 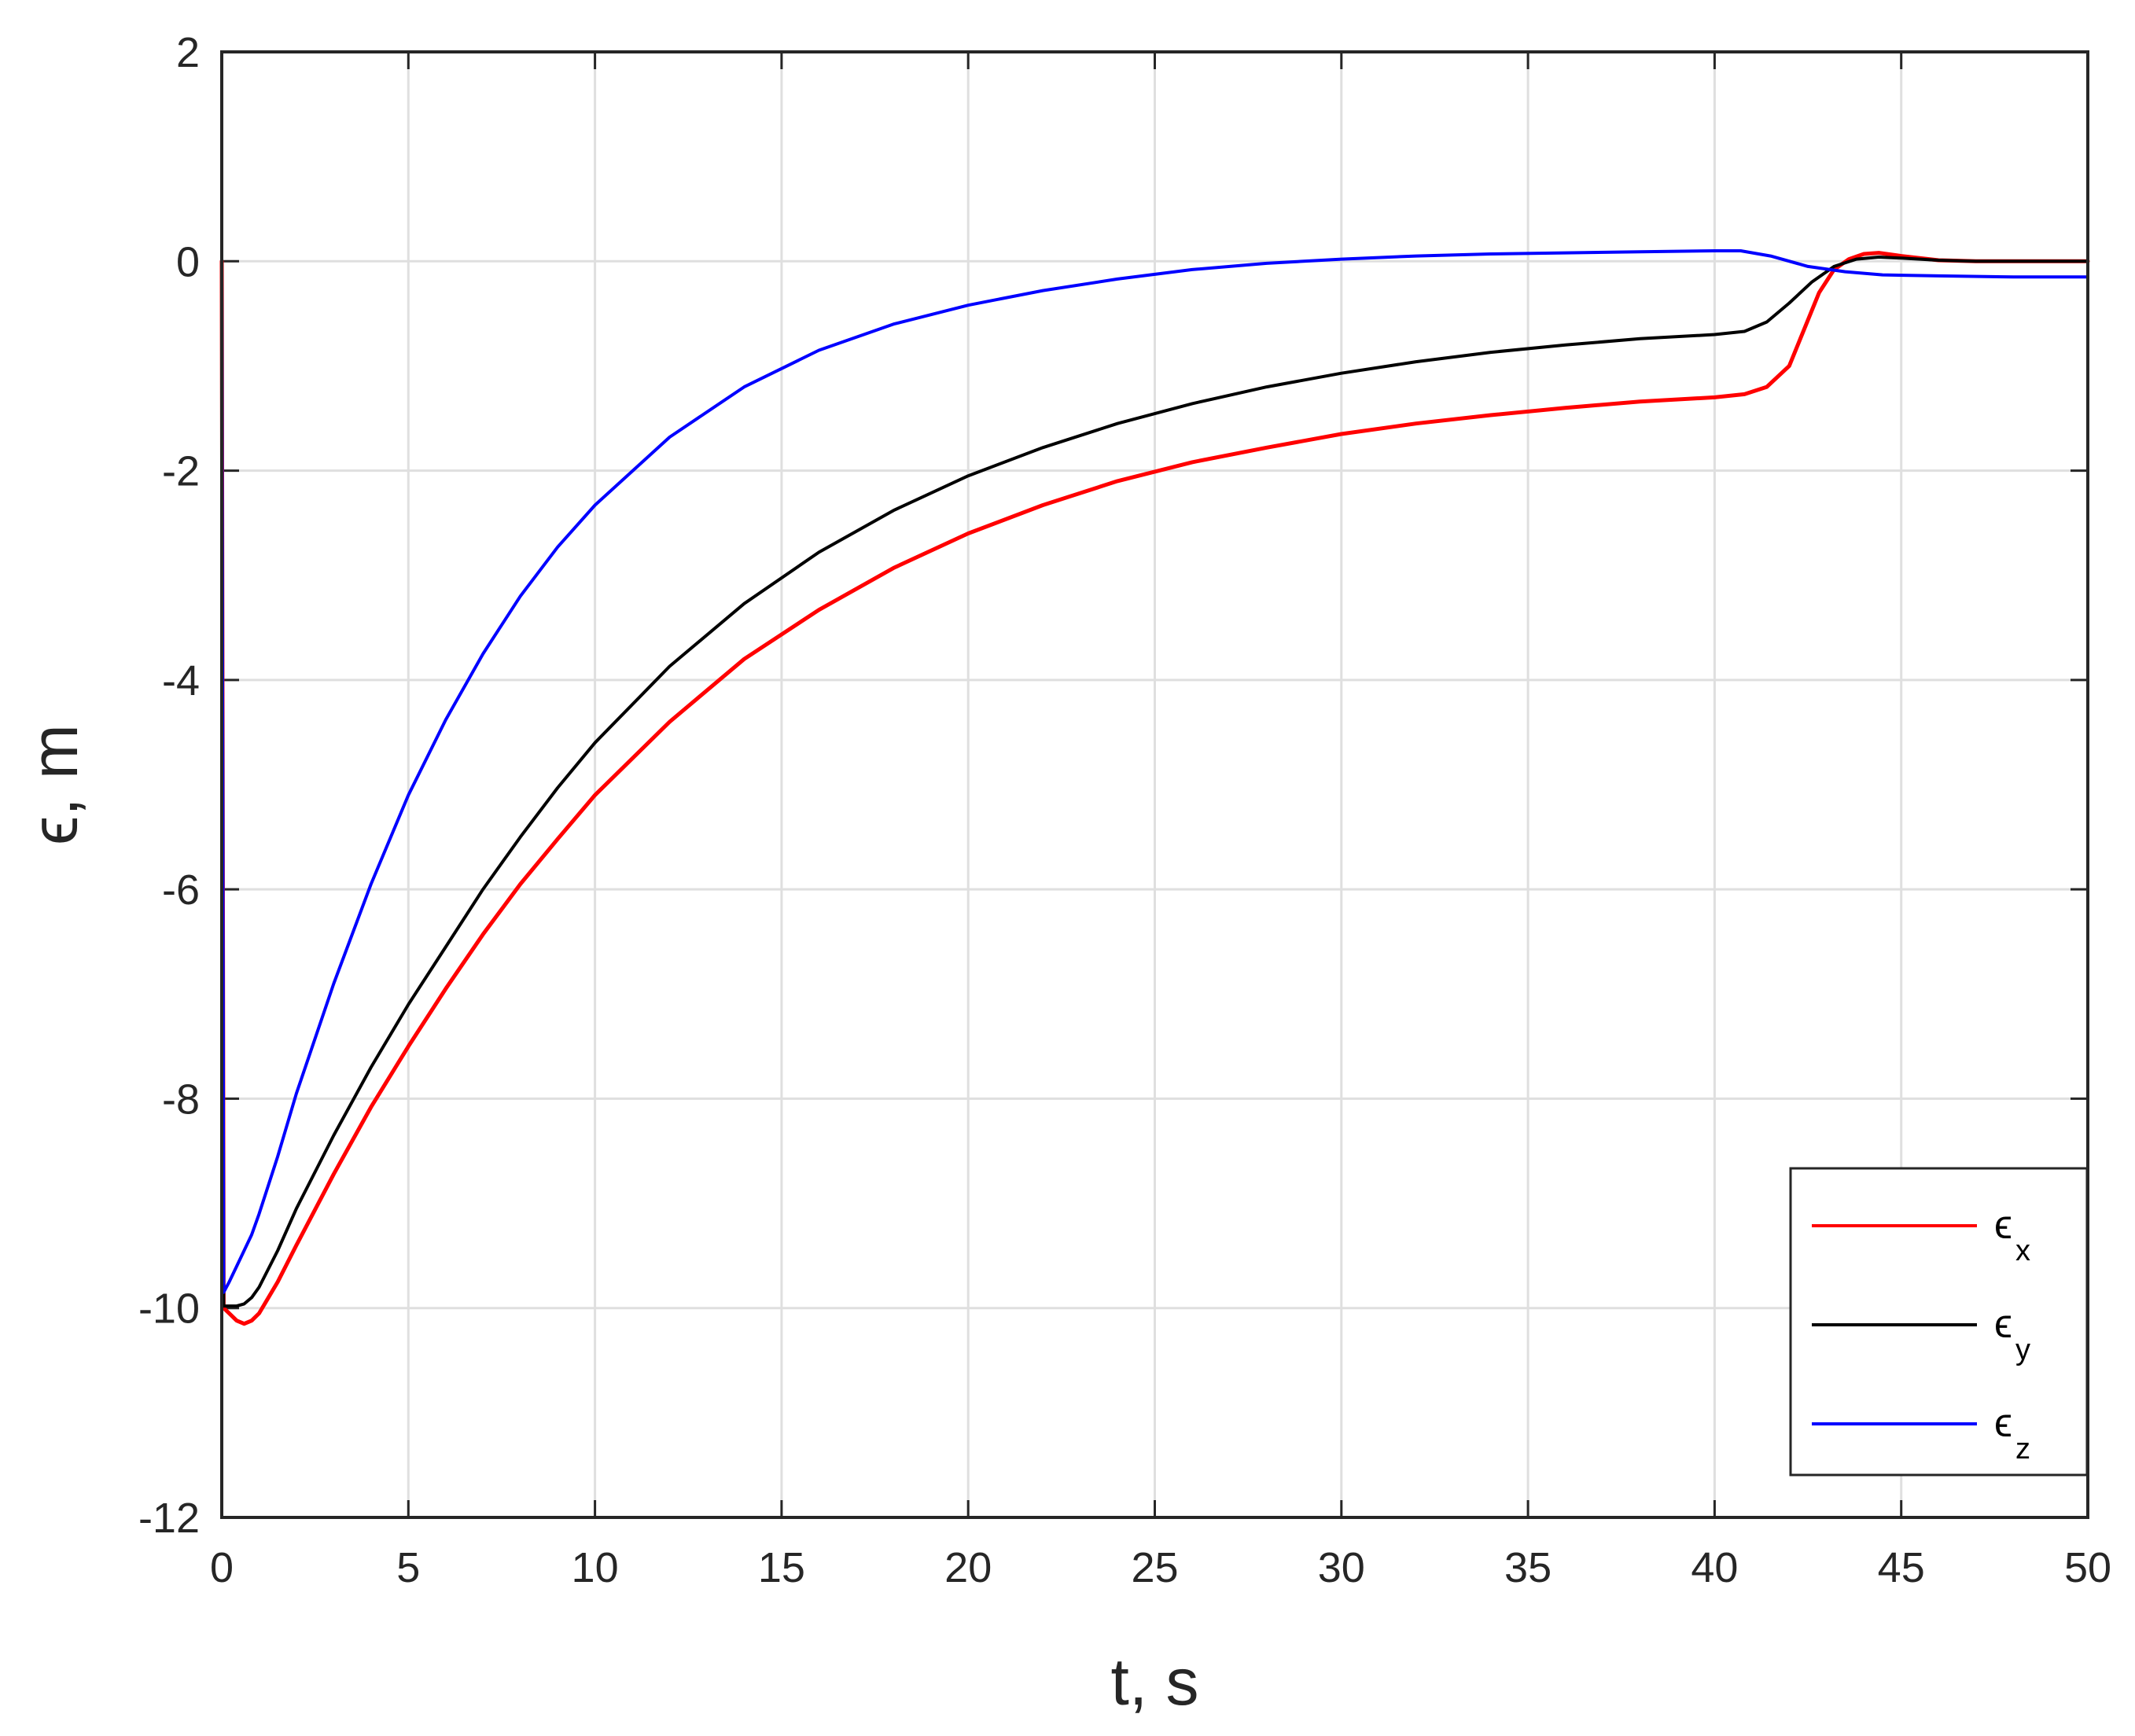 I want to click on x-tick-label: 30, so click(x=1342, y=1568).